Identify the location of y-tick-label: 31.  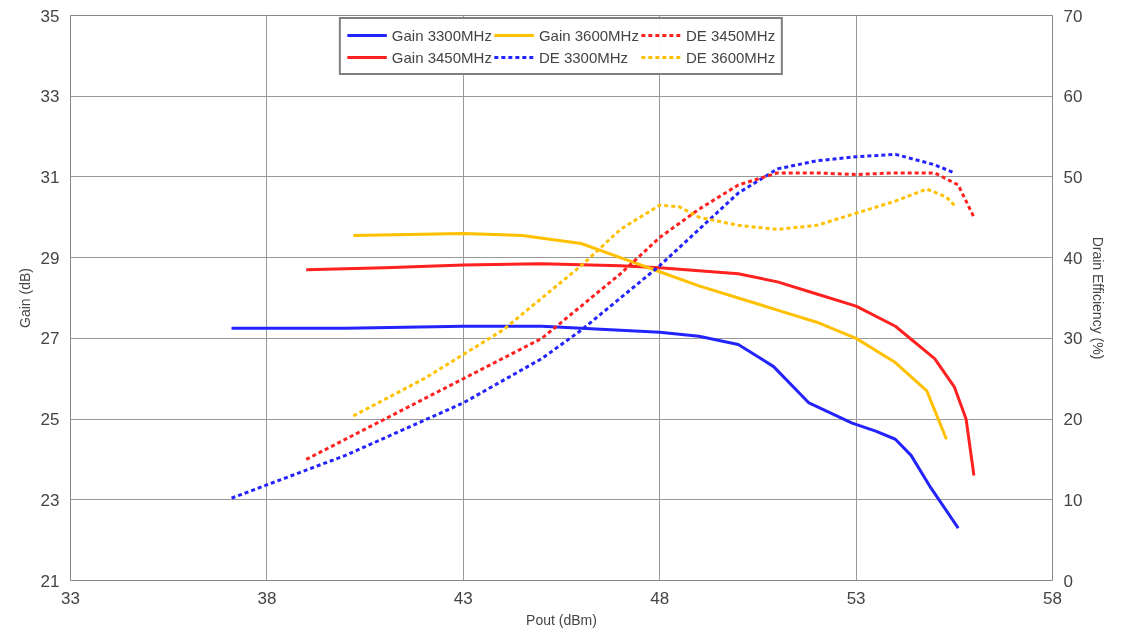
(50, 177).